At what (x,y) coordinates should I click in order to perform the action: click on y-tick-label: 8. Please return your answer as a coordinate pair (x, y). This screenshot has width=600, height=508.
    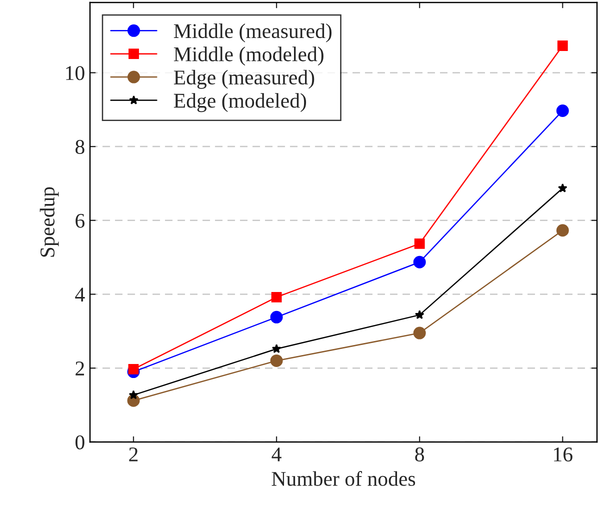
    Looking at the image, I should click on (80, 147).